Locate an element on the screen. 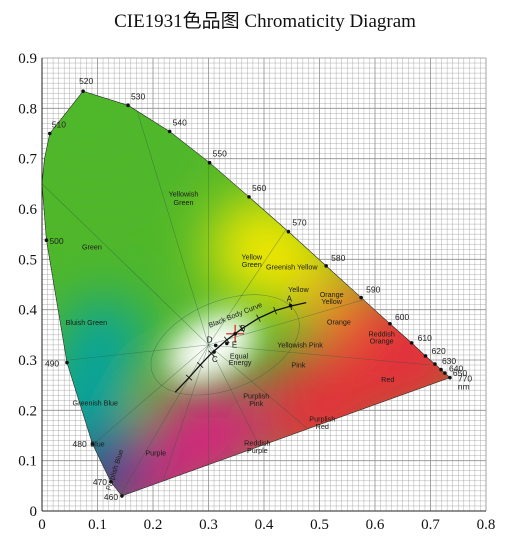  y-tick-label: 0.4 is located at coordinates (27, 311).